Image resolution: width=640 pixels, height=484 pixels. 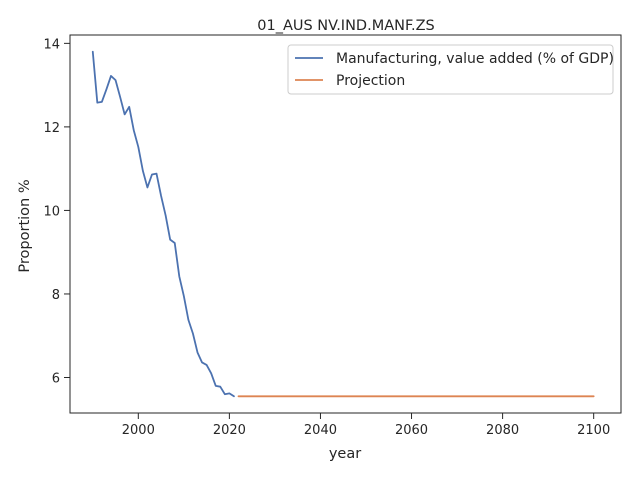 I want to click on x-tick-label: 2060, so click(x=411, y=430).